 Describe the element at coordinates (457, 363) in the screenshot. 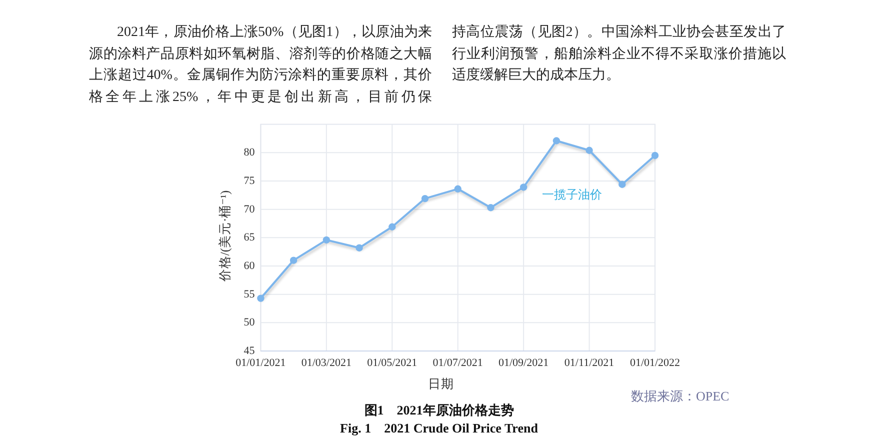

I see `x-tick-label: 01/07/2021` at that location.